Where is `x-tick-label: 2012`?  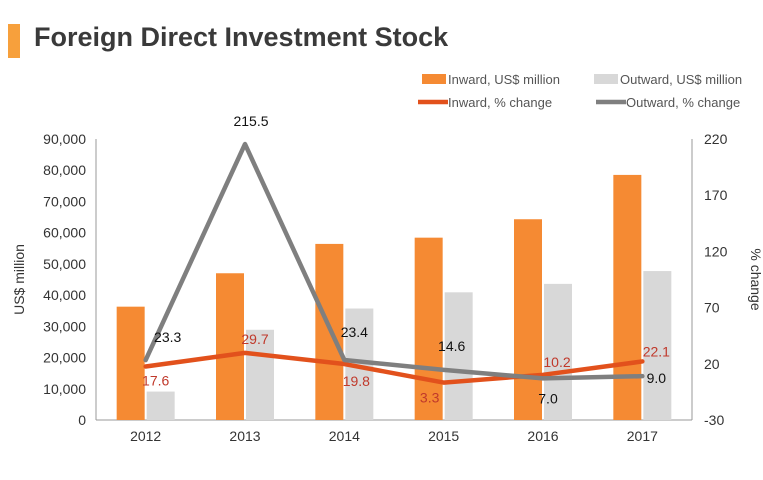 x-tick-label: 2012 is located at coordinates (145, 436).